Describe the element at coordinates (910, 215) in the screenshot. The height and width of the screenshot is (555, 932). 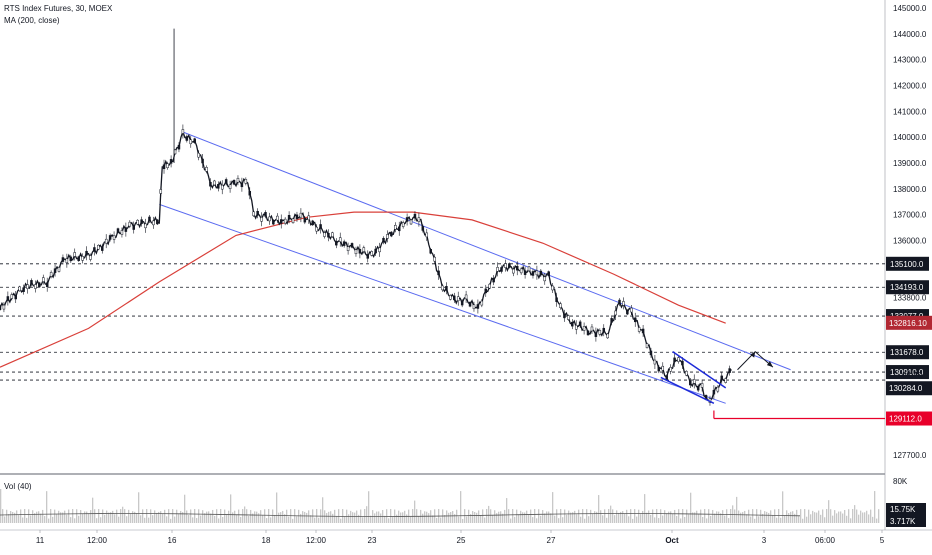
I see `y-tick-label: 137000.0` at that location.